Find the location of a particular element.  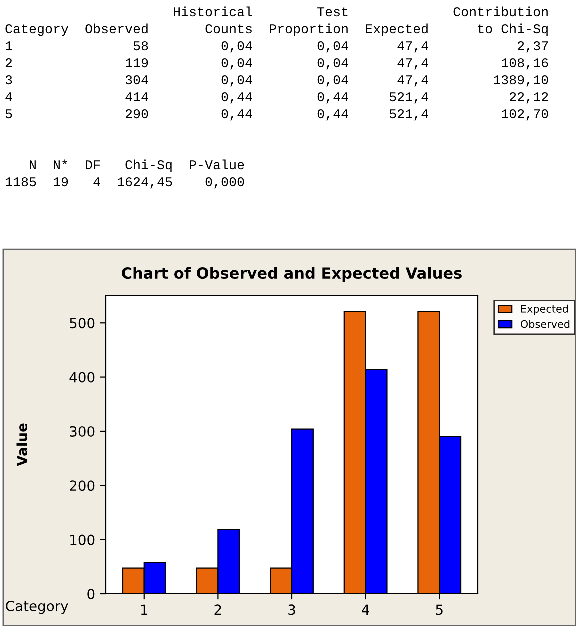

legend-label: Observed is located at coordinates (545, 324).